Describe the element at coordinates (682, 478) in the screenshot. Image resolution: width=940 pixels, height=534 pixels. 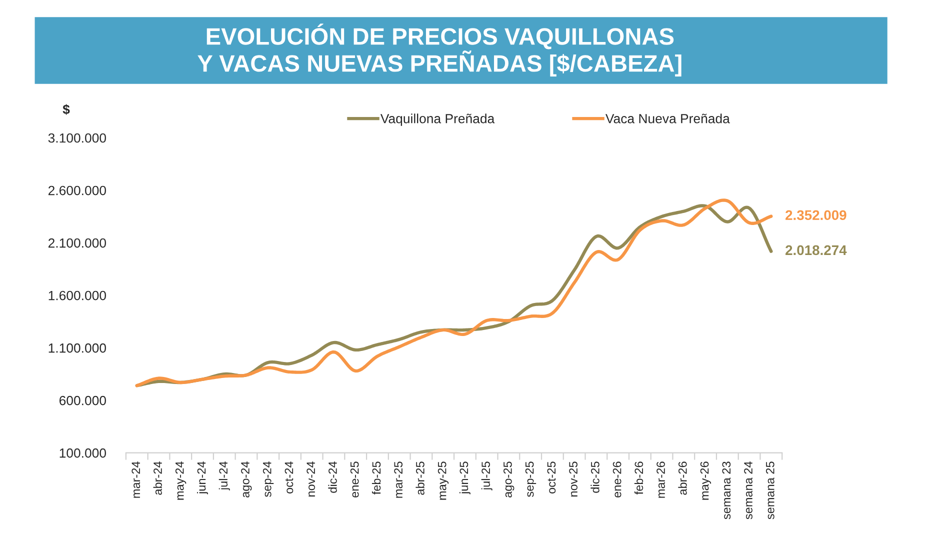
I see `x-tick-label: abr-26` at that location.